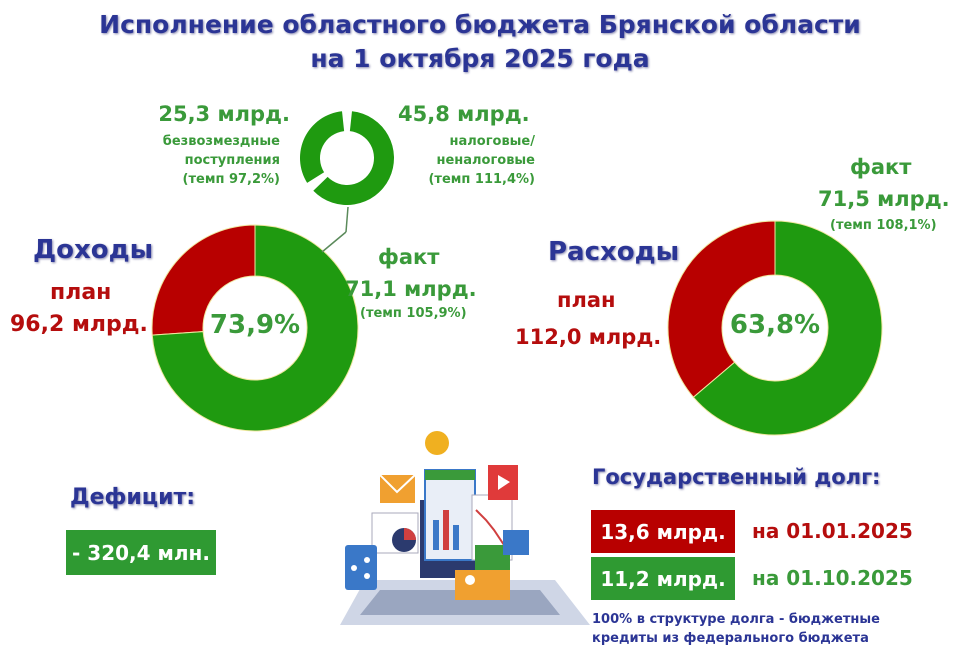 The height and width of the screenshot is (664, 960). I want to click on debt-date-current: на 01.10.2025, so click(832, 578).